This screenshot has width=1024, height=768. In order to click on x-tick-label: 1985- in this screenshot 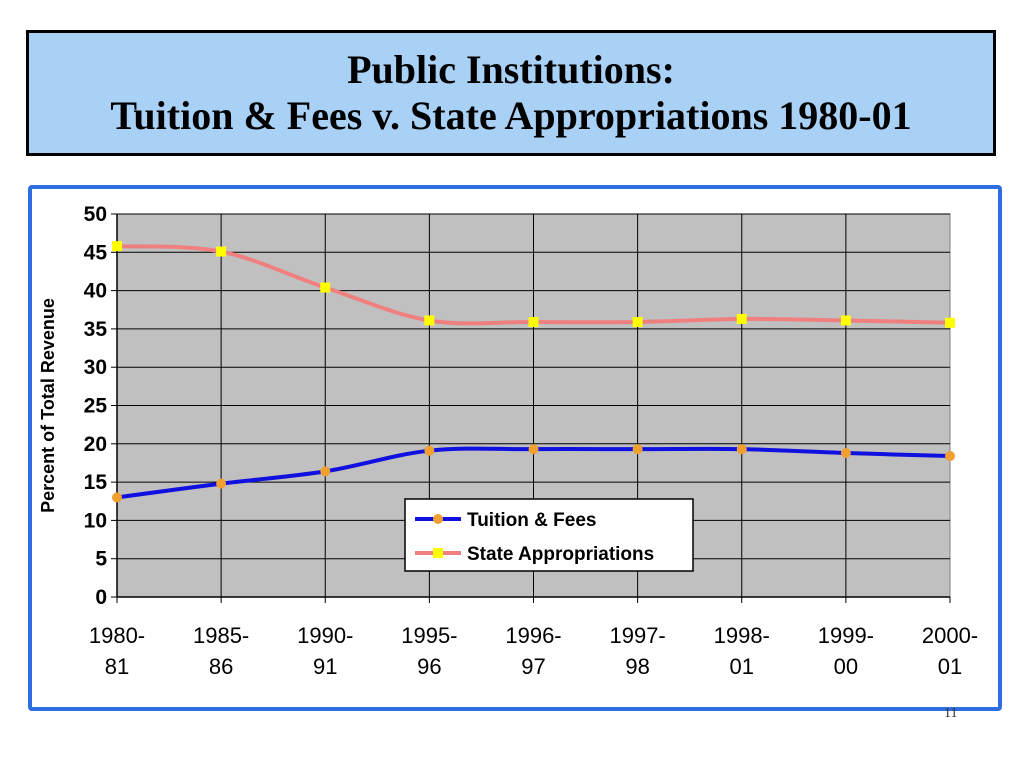, I will do `click(221, 635)`.